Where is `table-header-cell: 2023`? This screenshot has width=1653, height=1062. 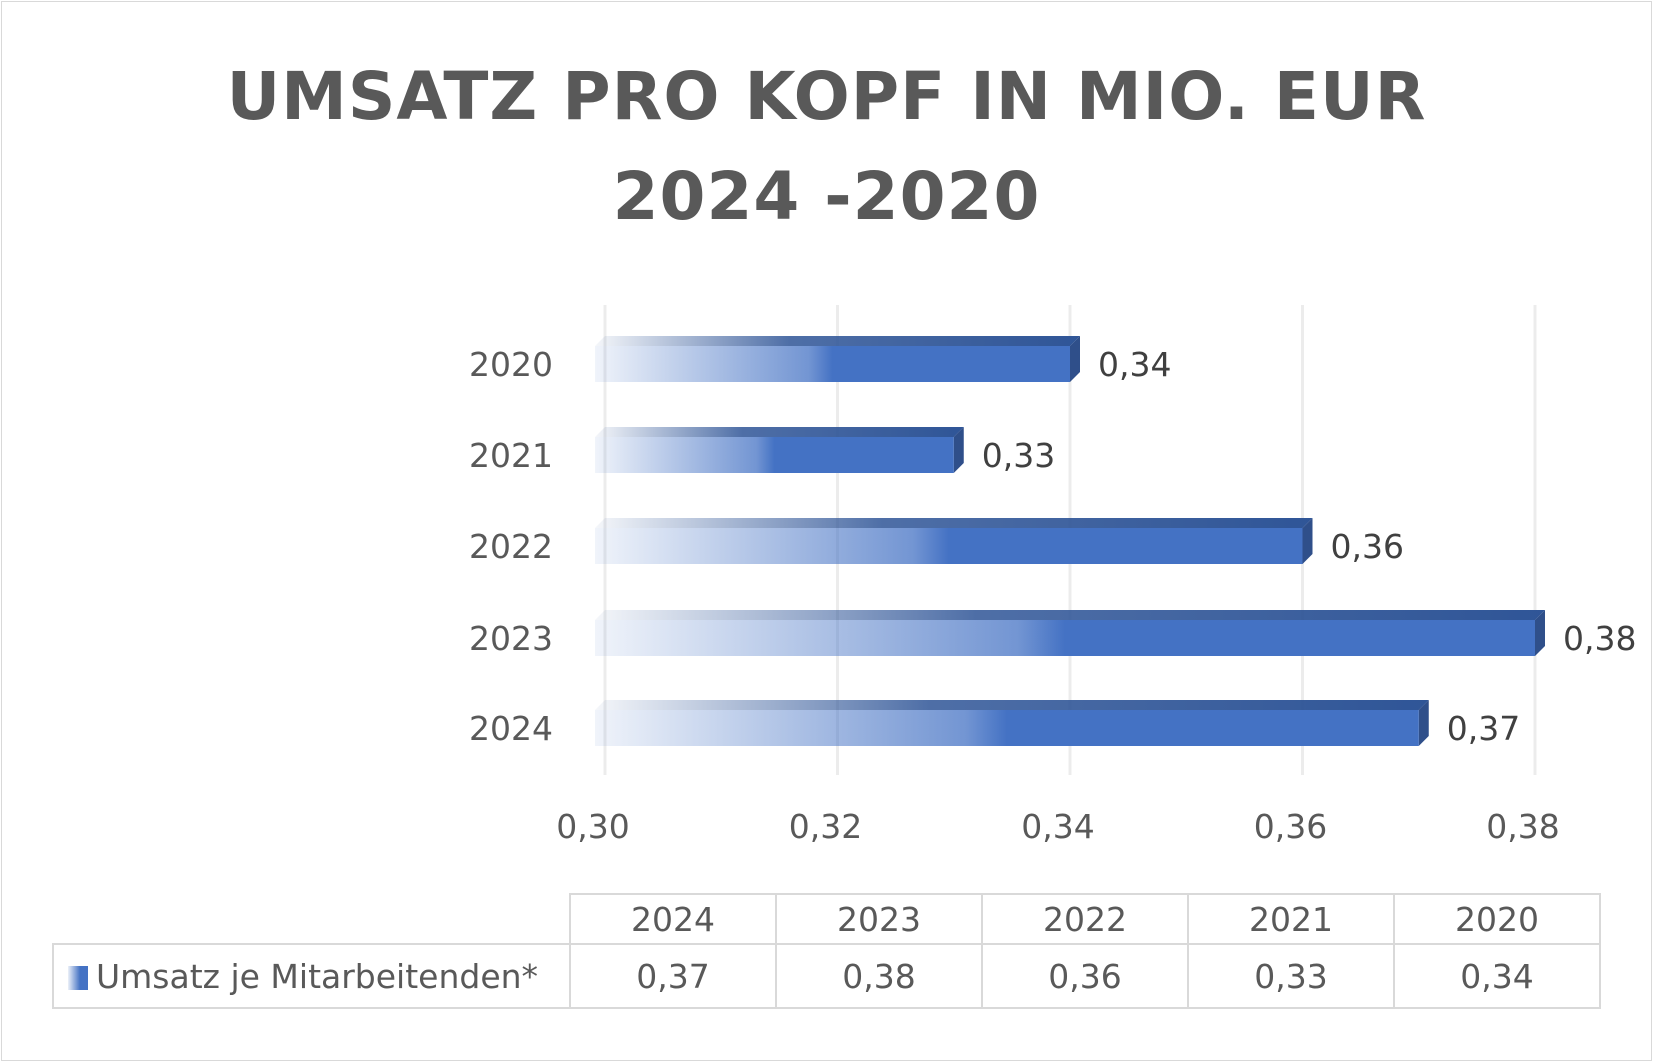 table-header-cell: 2023 is located at coordinates (879, 919).